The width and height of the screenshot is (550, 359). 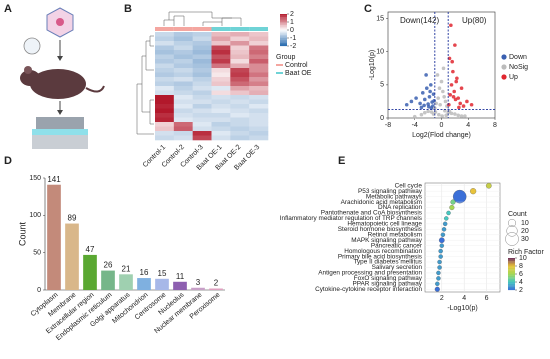 I want to click on panel-label: A, so click(x=8, y=9).